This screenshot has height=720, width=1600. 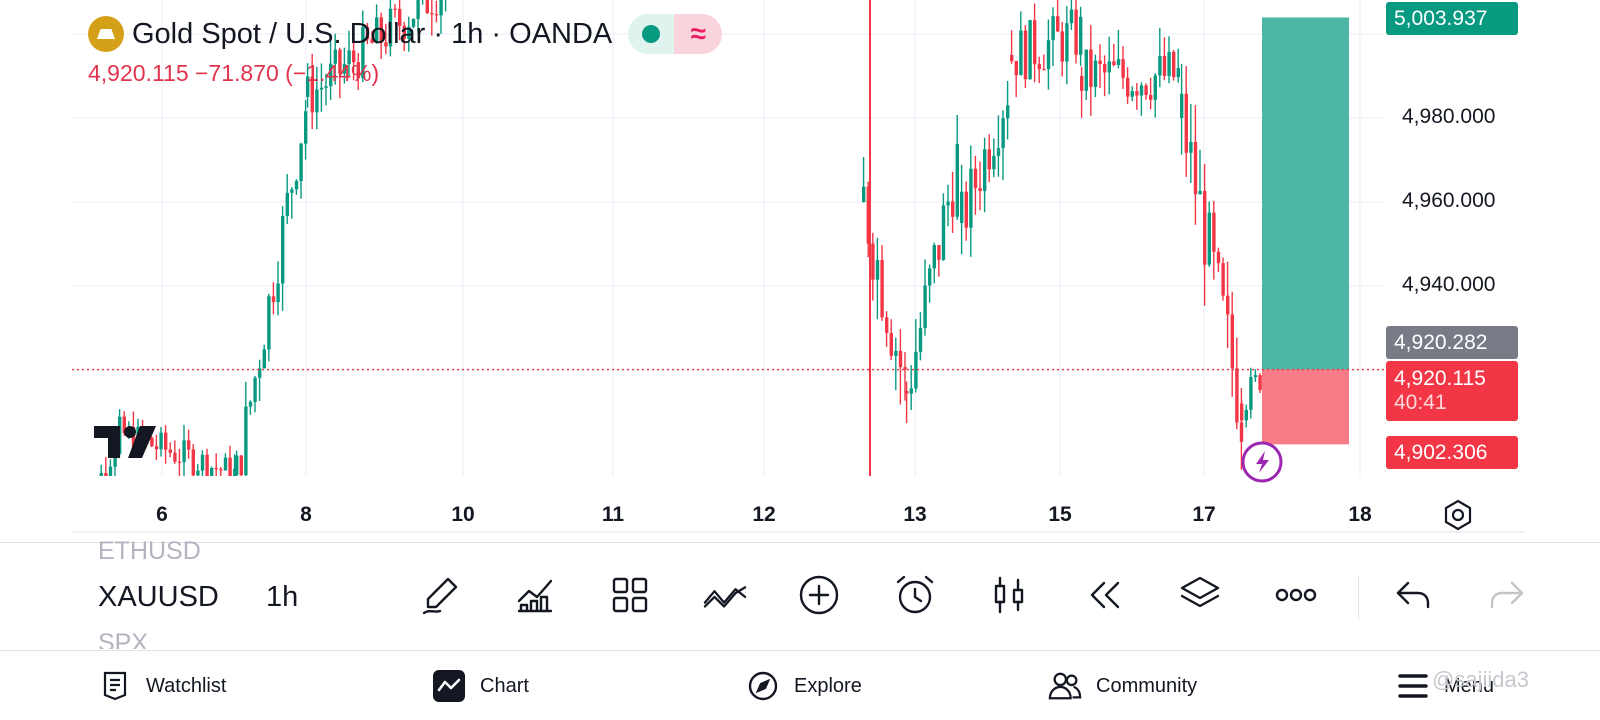 I want to click on time-axis-label: 12, so click(x=764, y=514).